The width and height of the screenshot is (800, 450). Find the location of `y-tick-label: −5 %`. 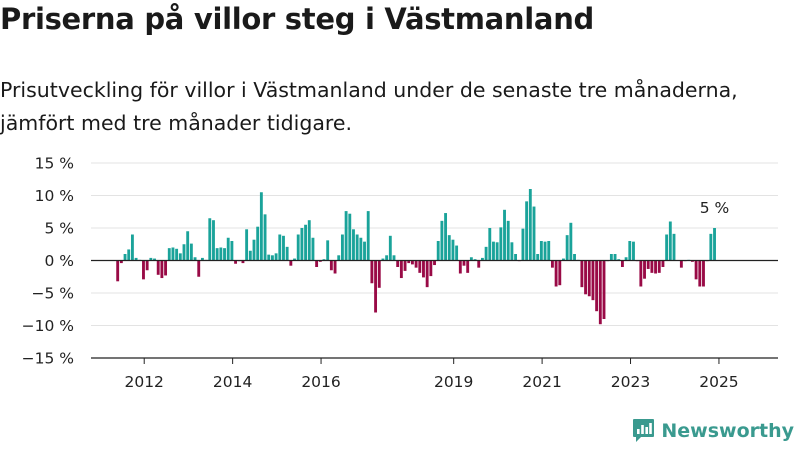

y-tick-label: −5 % is located at coordinates (52, 294).